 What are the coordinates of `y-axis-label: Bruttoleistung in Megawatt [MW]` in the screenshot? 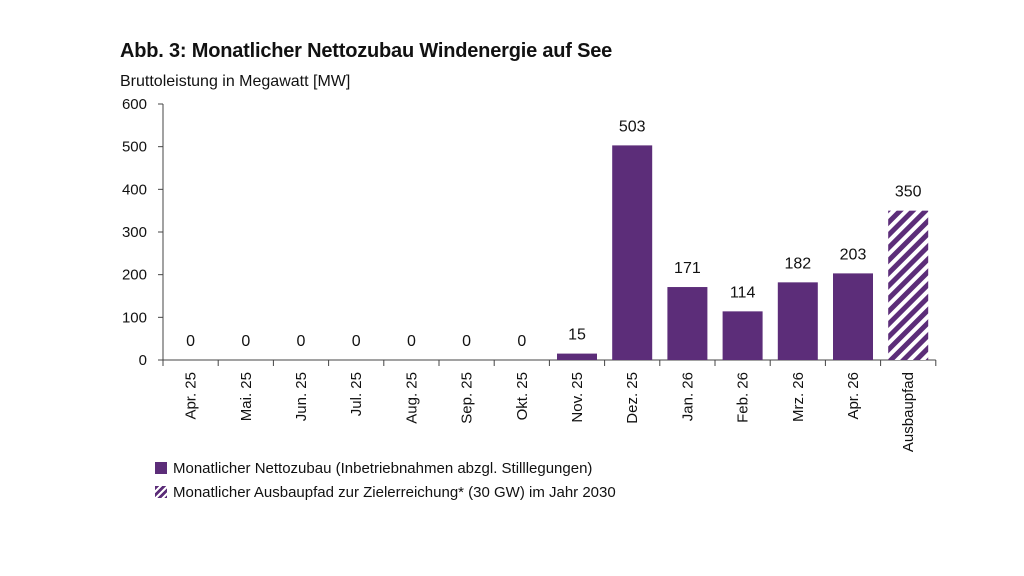 It's located at (235, 81).